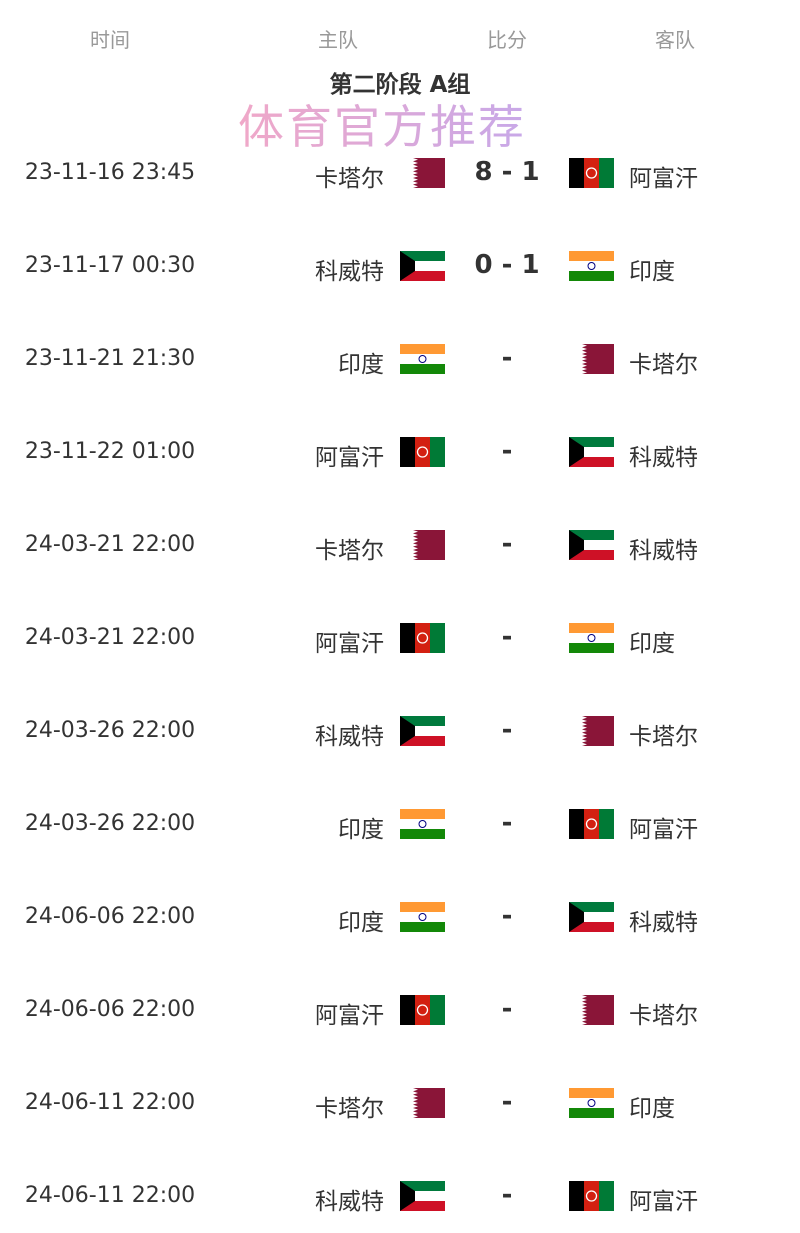 The image size is (800, 1233). I want to click on match-row: 23-11-16 23:45 卡塔尔 8 - 1 阿富汗, so click(400, 173).